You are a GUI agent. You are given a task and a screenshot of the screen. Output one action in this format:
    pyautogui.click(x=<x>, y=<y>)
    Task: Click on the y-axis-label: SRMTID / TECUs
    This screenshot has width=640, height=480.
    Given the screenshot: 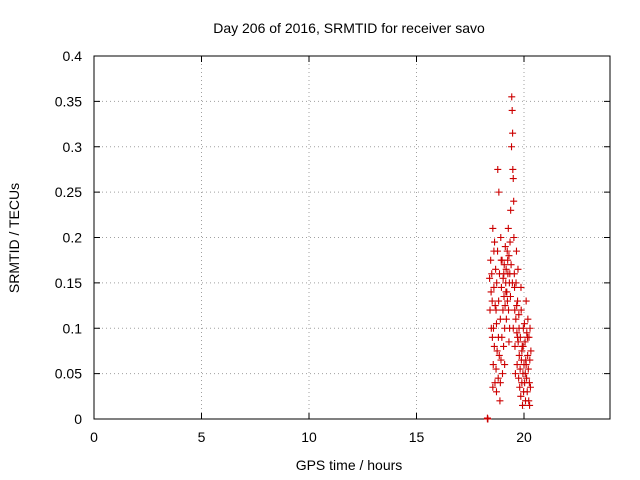 What is the action you would take?
    pyautogui.click(x=14, y=238)
    